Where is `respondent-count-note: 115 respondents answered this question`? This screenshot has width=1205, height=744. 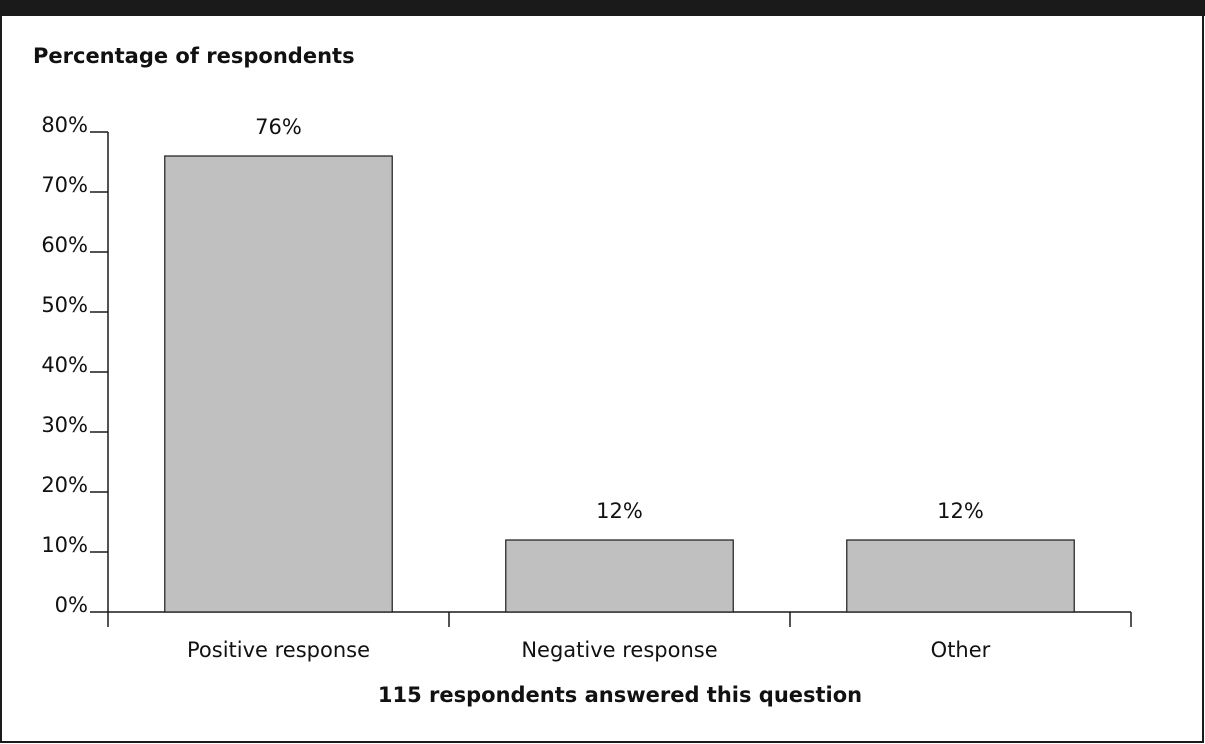
respondent-count-note: 115 respondents answered this question is located at coordinates (620, 695).